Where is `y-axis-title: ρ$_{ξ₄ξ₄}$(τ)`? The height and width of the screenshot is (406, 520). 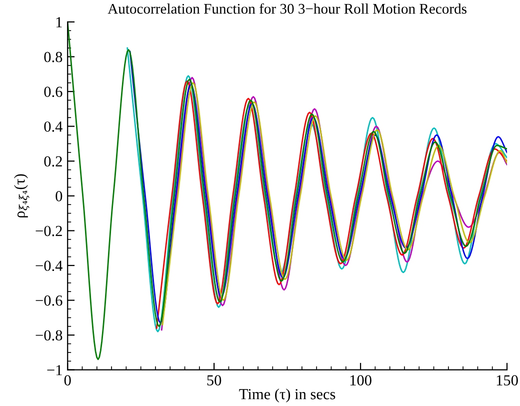
y-axis-title: ρ$_{ξ₄ξ₄}$(τ) is located at coordinates (22, 196).